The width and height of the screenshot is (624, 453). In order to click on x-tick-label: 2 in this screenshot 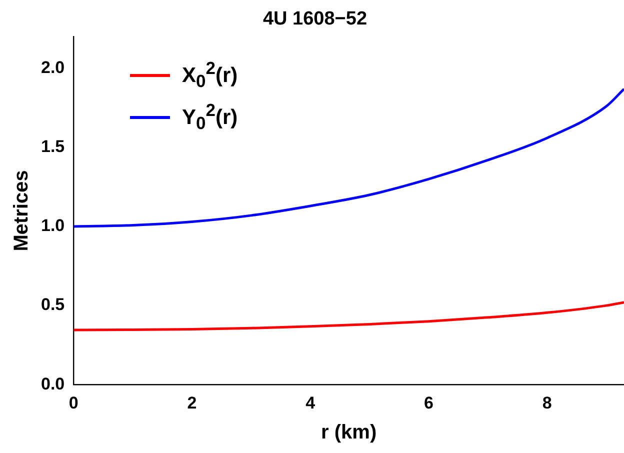, I will do `click(192, 402)`.